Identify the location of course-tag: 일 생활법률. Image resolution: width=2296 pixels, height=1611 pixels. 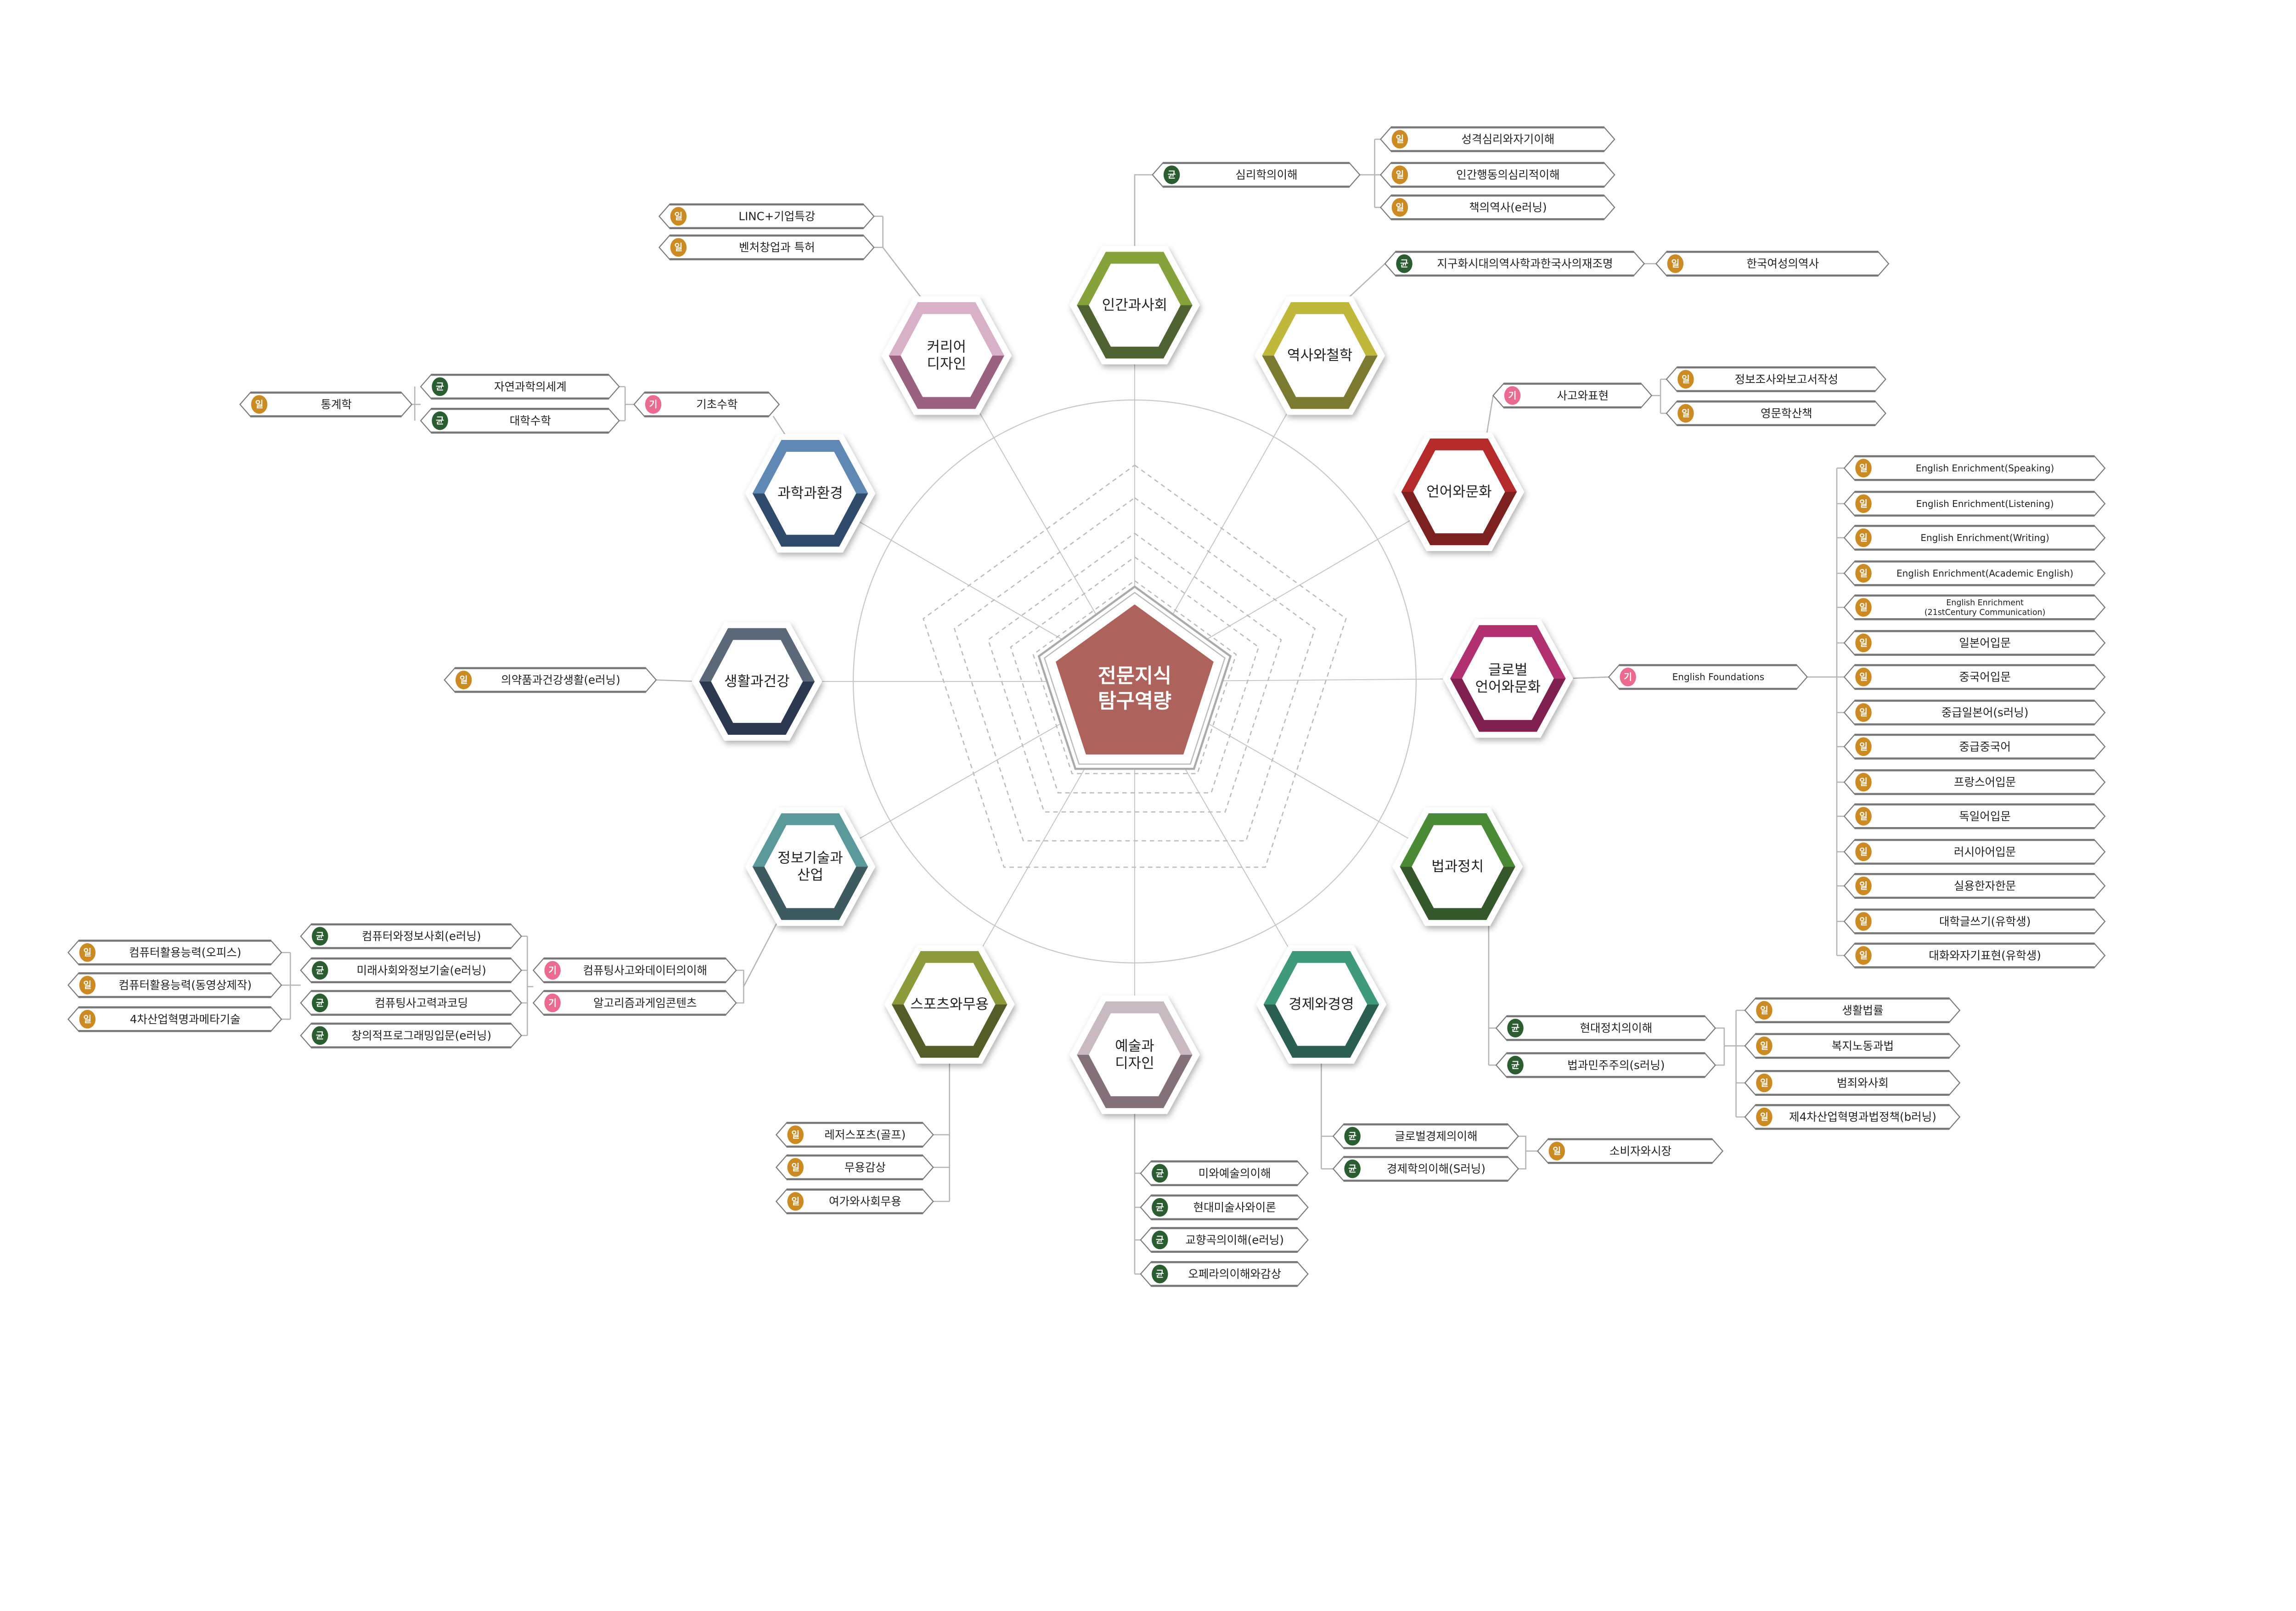
(1852, 1010).